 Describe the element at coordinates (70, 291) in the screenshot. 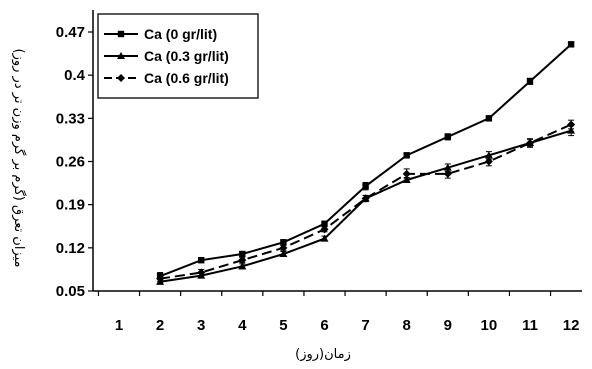

I see `y-tick-label: 0.05` at that location.